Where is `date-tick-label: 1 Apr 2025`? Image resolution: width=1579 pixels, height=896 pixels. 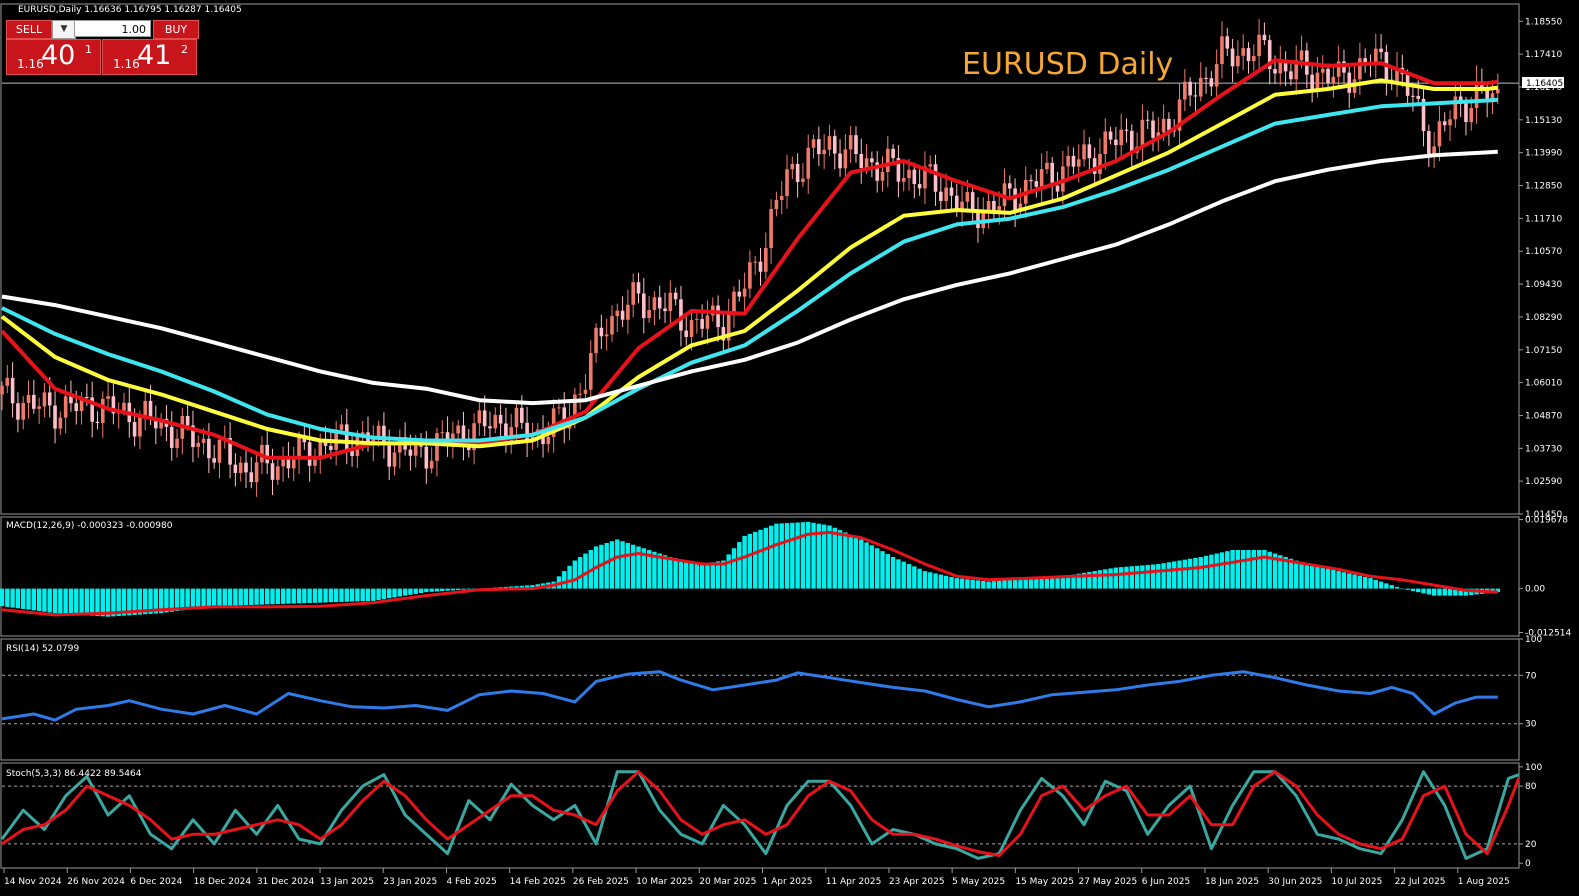
date-tick-label: 1 Apr 2025 is located at coordinates (788, 882).